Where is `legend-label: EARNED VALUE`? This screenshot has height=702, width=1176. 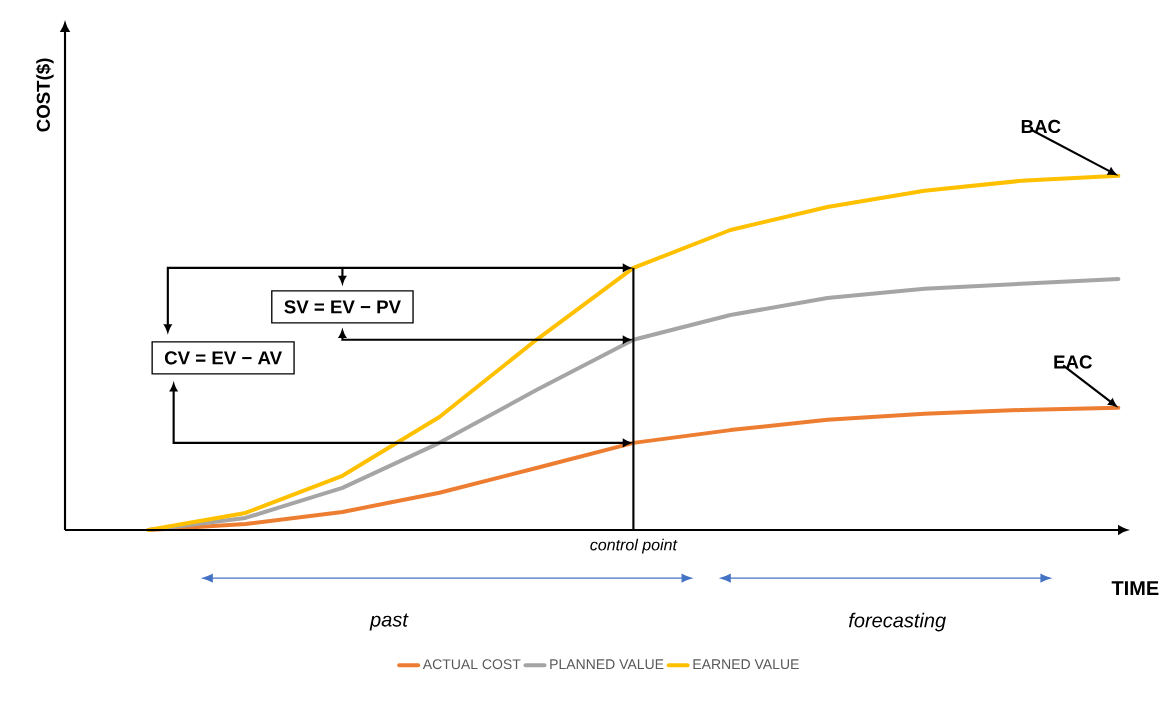
legend-label: EARNED VALUE is located at coordinates (746, 664).